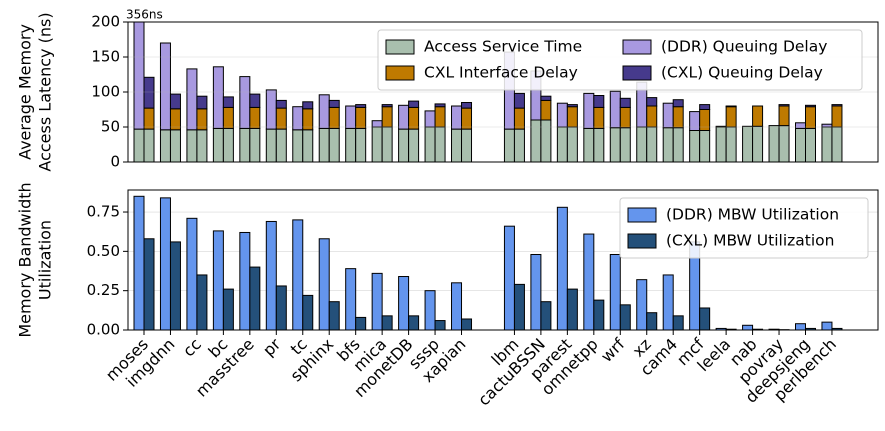 This screenshot has height=431, width=885. I want to click on legend-label: (DDR) MBW Utilization, so click(752, 215).